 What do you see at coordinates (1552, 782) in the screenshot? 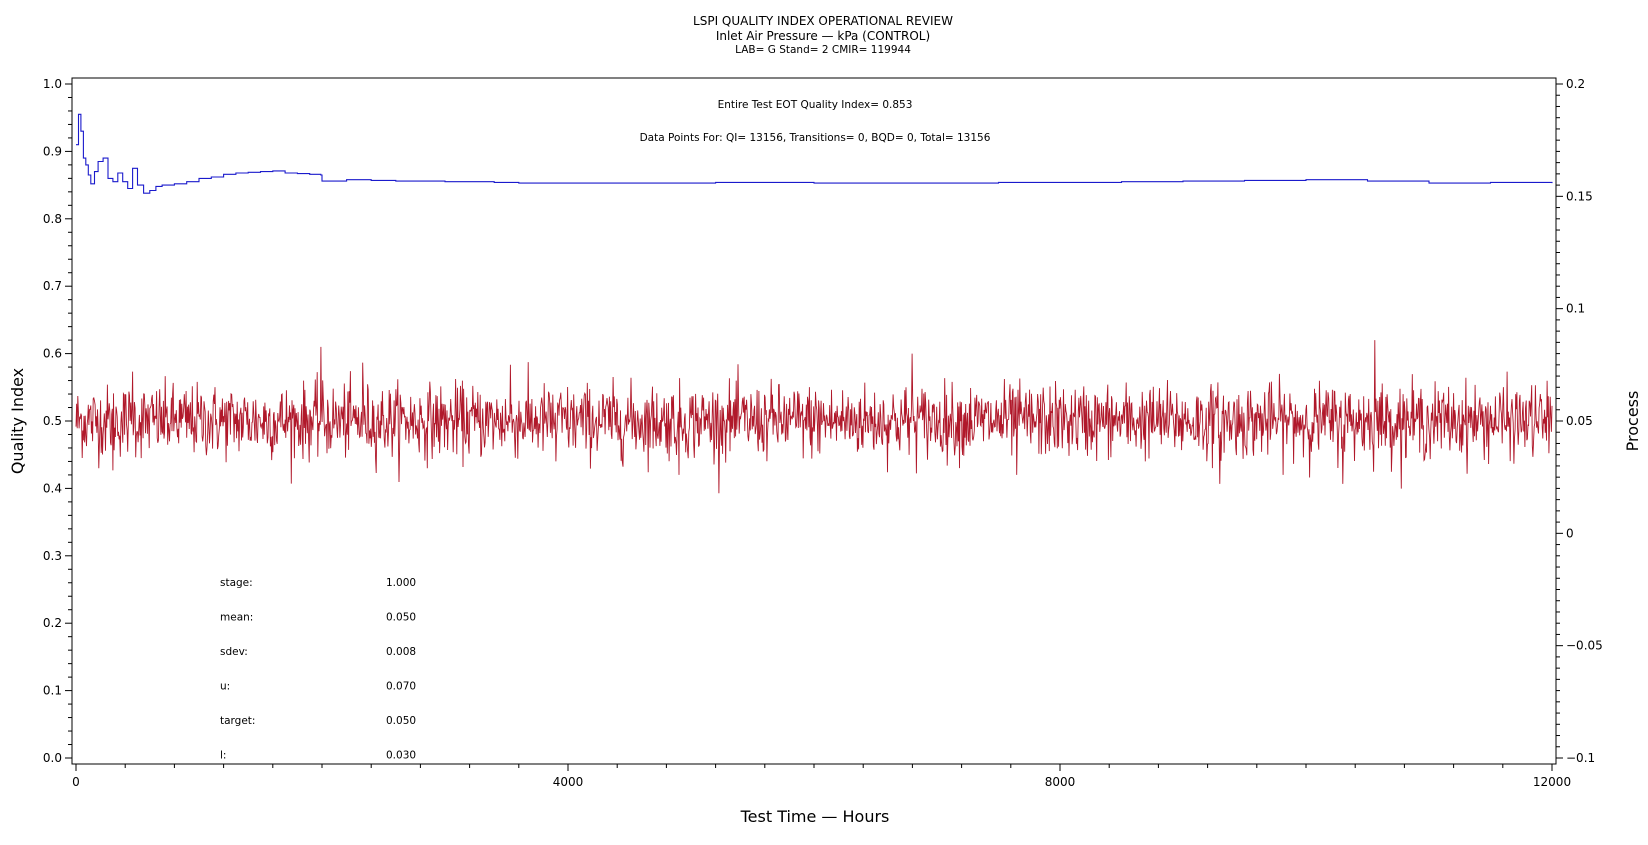
I see `x-tick-label: 12000` at bounding box center [1552, 782].